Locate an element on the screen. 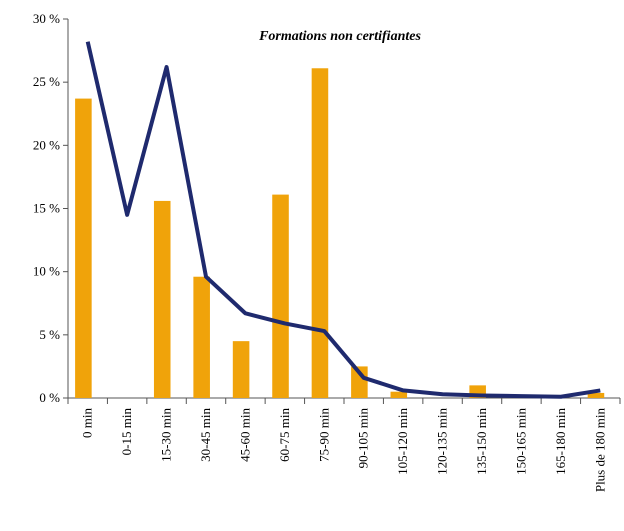  x-tick-label: 15-30 min is located at coordinates (166, 435).